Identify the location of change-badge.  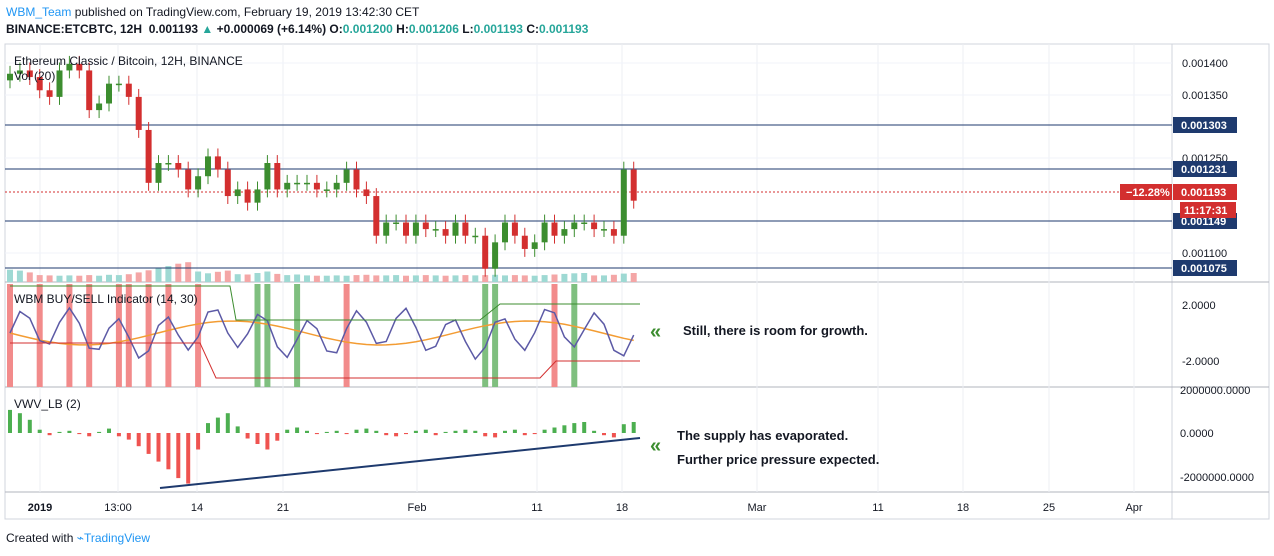
(1146, 192).